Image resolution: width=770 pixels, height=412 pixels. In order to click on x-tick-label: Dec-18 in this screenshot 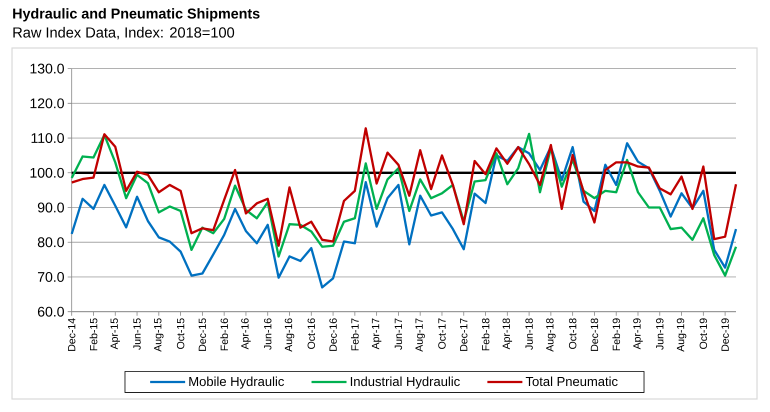, I will do `click(594, 334)`.